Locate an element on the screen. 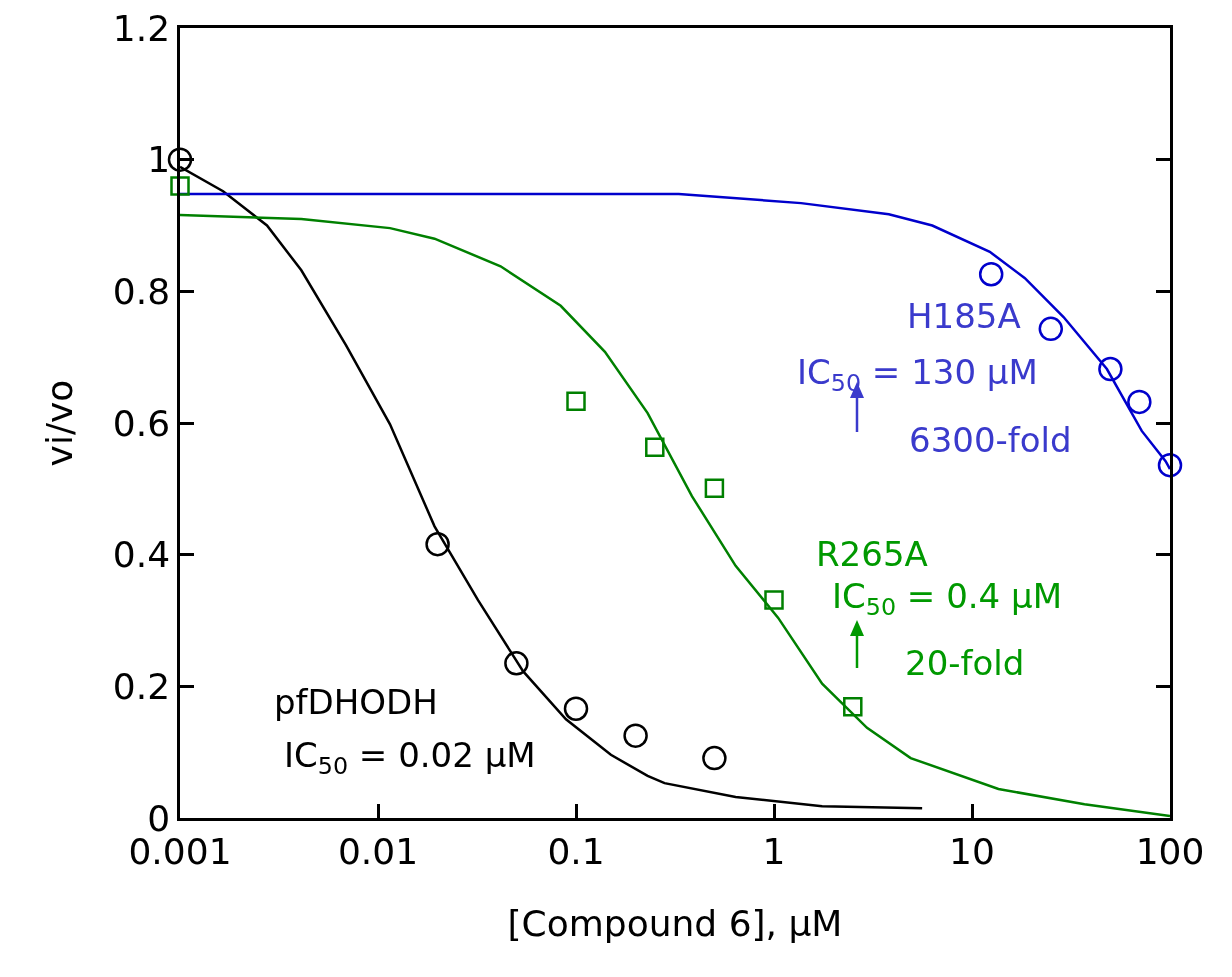 The width and height of the screenshot is (1232, 977). y-tick-label: 0.8 is located at coordinates (141, 291).